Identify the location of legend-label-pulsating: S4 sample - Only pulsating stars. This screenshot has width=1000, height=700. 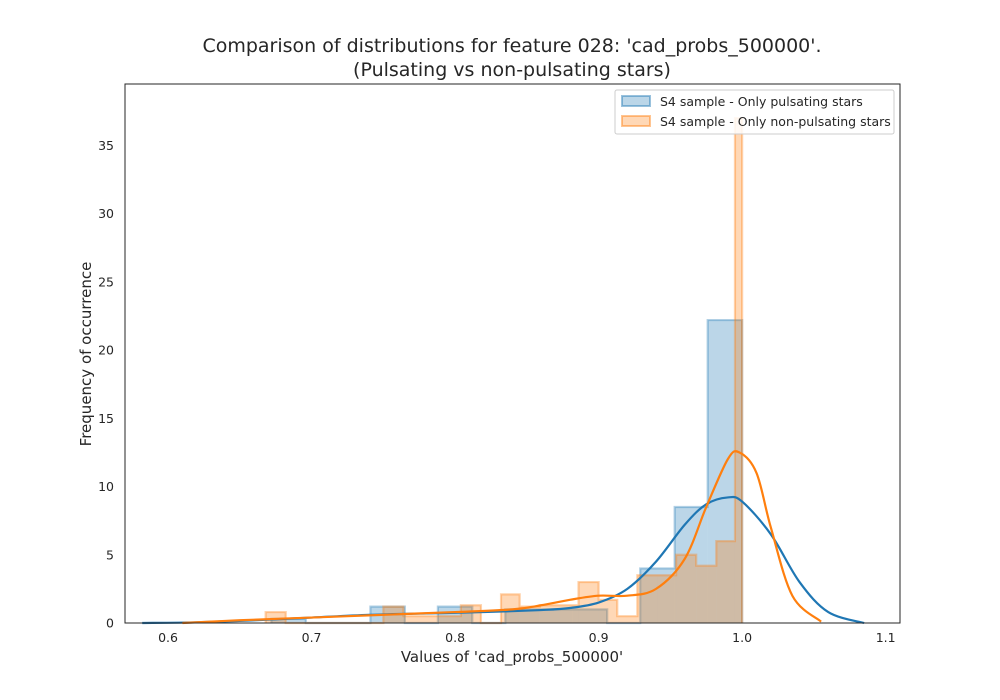
(761, 101).